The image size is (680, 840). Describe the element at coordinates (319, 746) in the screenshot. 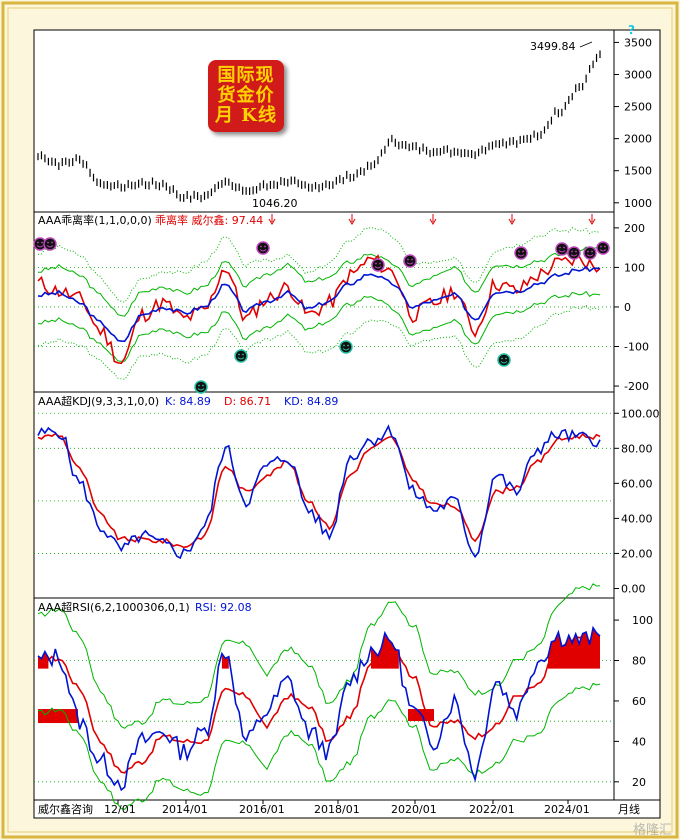

I see `rsi-lower-band` at that location.